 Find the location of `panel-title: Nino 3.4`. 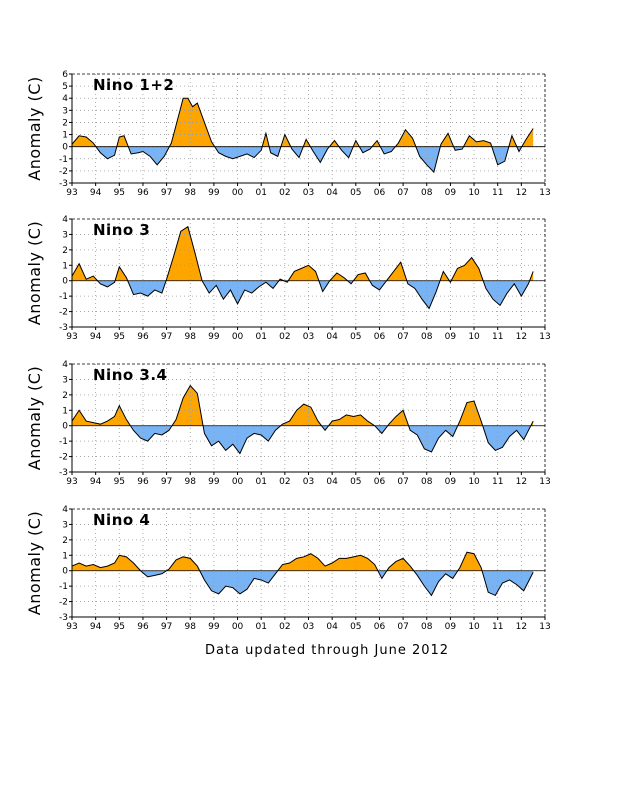

panel-title: Nino 3.4 is located at coordinates (130, 375).